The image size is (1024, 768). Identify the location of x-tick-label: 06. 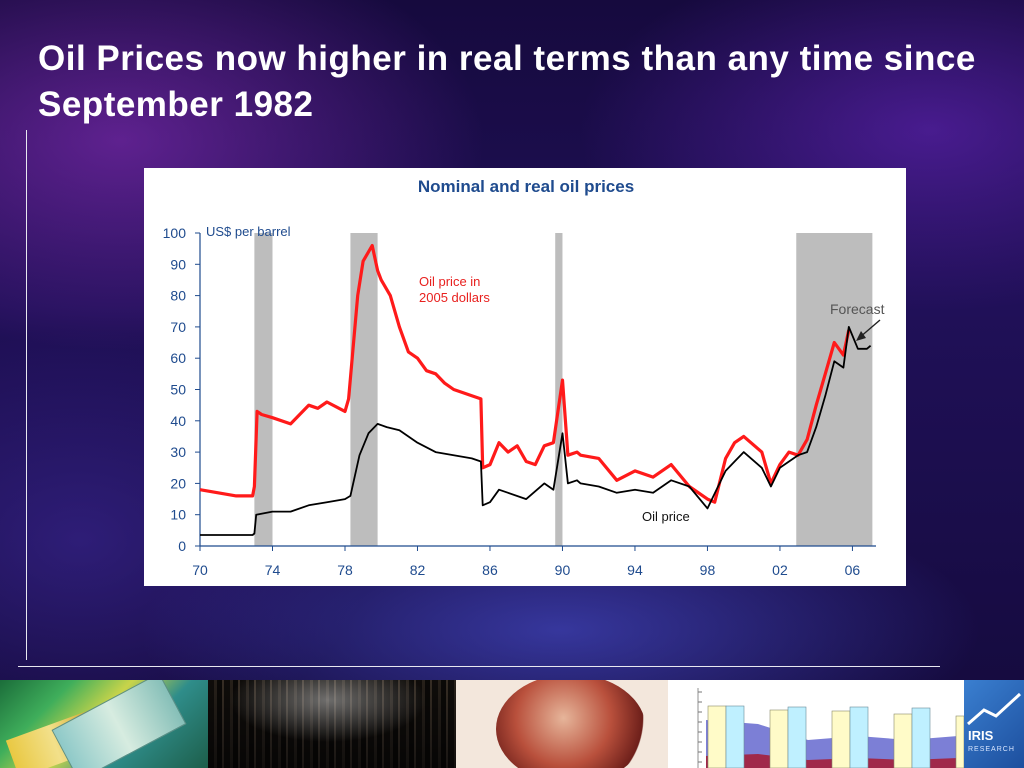
(853, 570).